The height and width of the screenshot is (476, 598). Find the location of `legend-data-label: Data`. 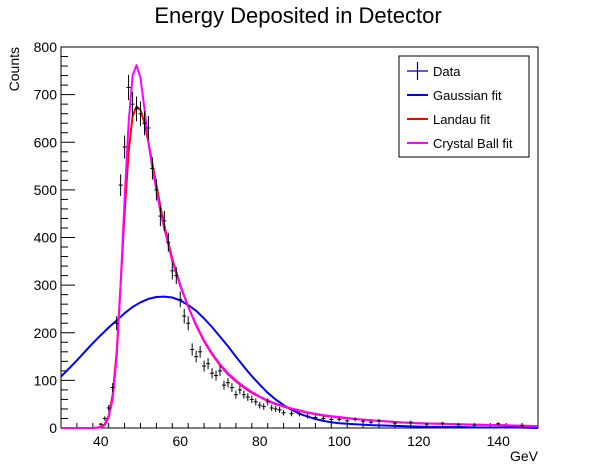

legend-data-label: Data is located at coordinates (447, 71).